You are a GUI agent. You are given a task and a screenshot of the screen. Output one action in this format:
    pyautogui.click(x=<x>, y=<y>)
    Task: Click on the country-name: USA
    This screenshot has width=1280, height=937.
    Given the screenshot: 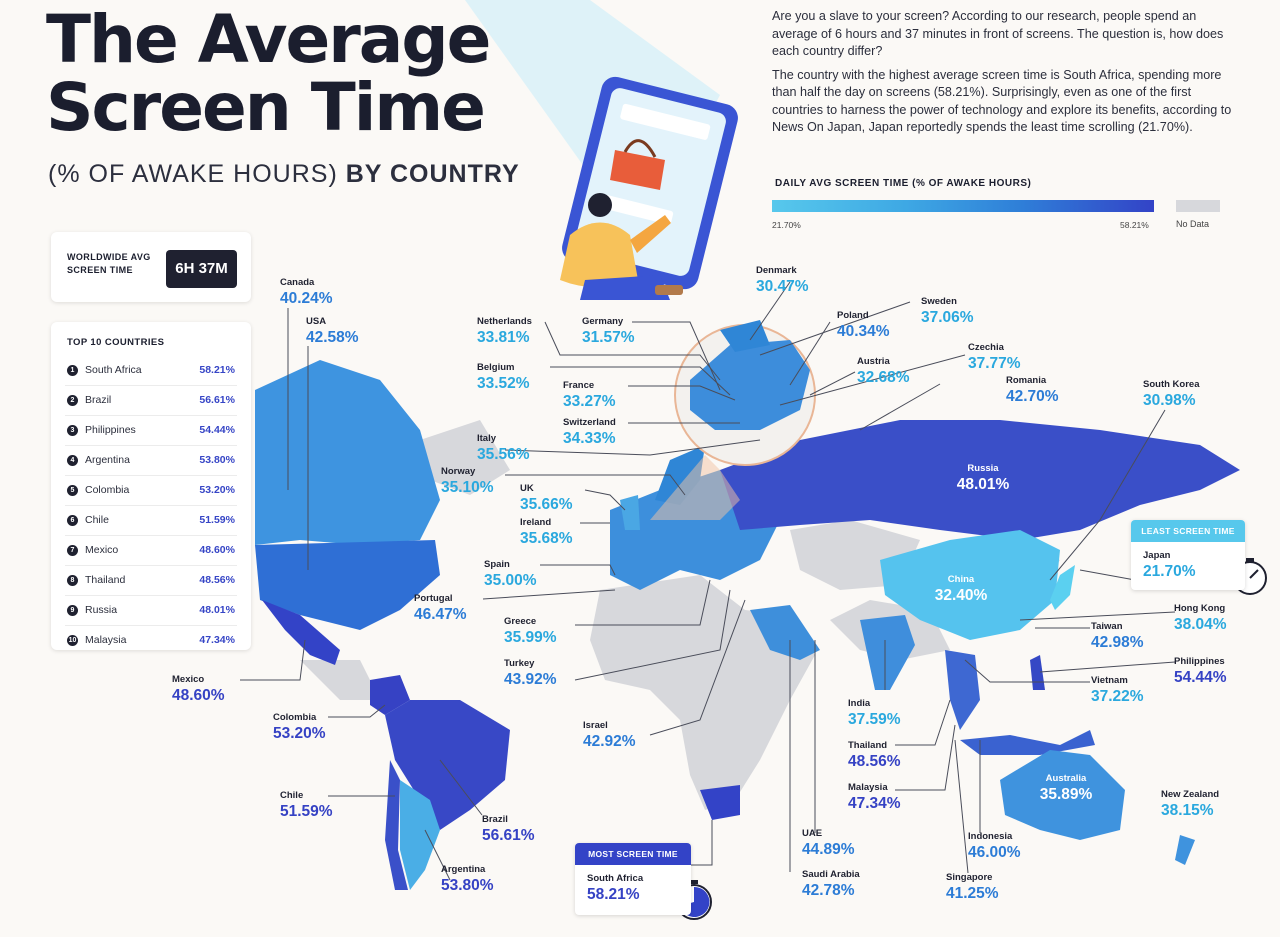 What is the action you would take?
    pyautogui.click(x=316, y=321)
    